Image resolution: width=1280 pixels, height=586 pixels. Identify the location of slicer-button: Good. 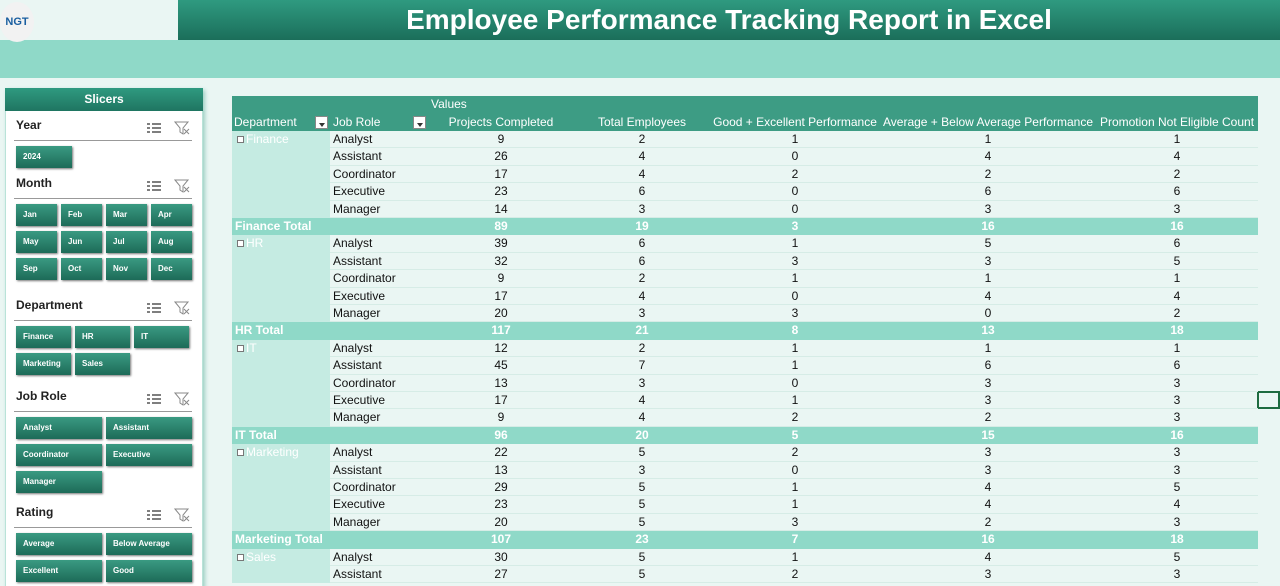
(149, 571).